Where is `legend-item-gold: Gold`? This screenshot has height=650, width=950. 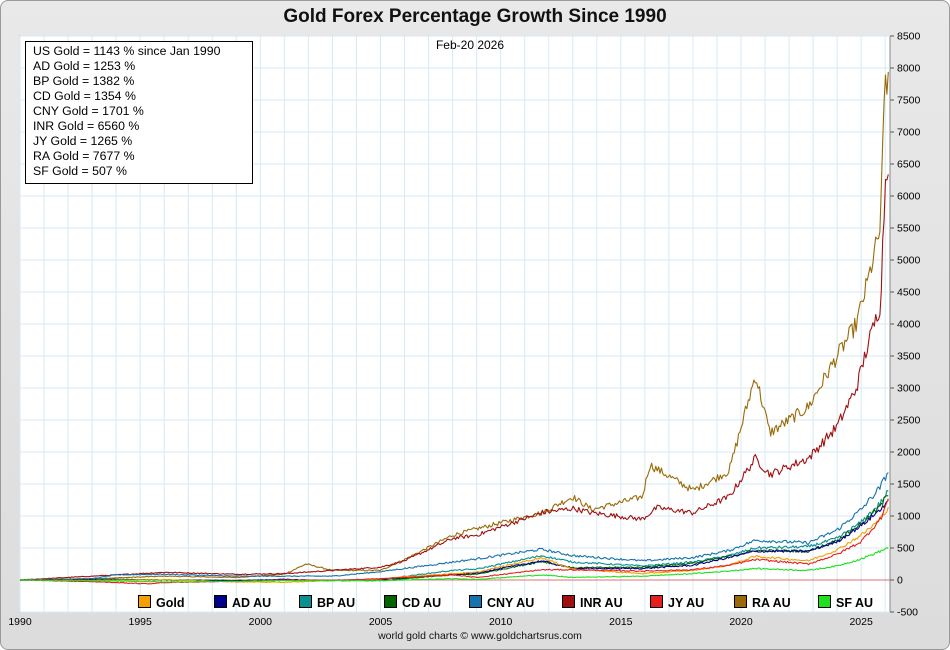
legend-item-gold: Gold is located at coordinates (161, 602).